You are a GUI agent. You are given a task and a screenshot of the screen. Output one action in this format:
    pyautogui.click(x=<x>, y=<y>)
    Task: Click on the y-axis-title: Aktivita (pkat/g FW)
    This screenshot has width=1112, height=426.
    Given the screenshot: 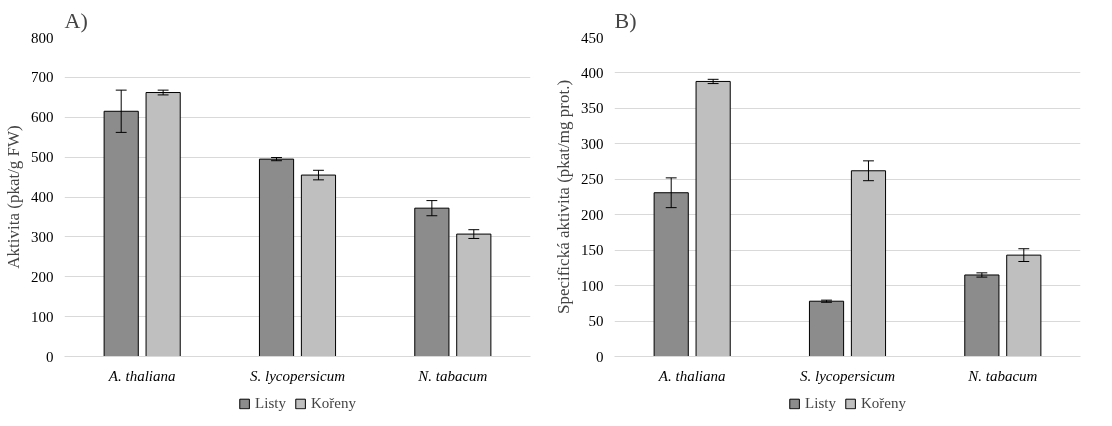 What is the action you would take?
    pyautogui.click(x=13, y=197)
    